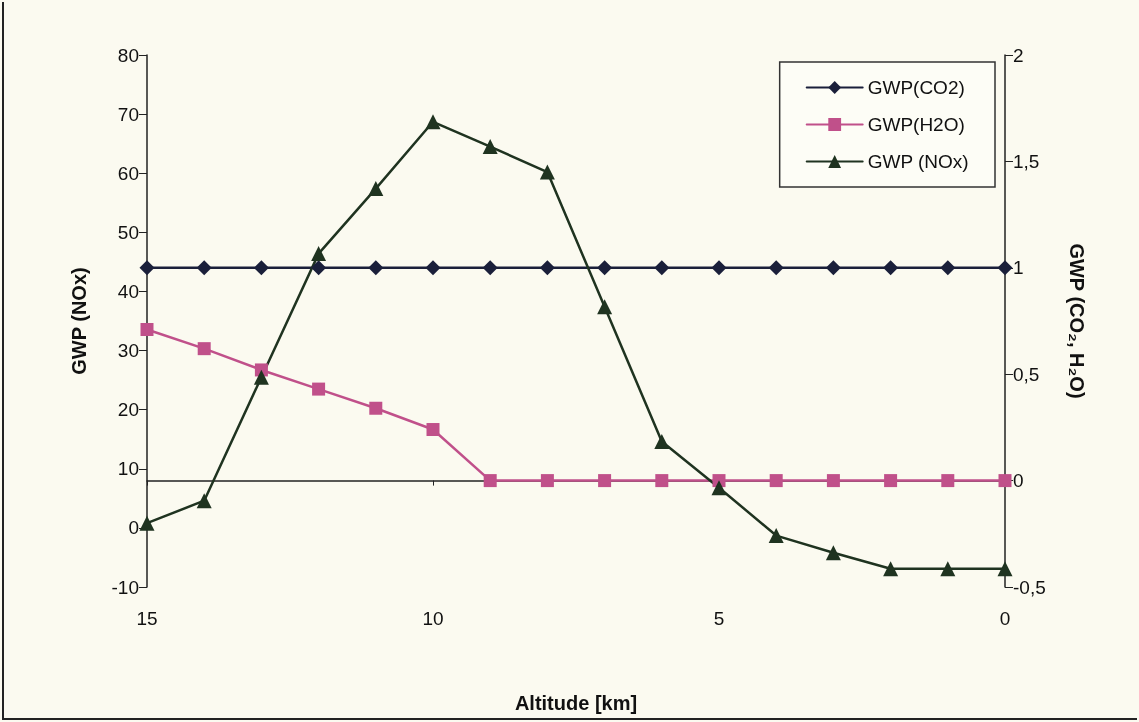 This screenshot has height=722, width=1139. I want to click on y2-tick-label: 0, so click(1018, 481).